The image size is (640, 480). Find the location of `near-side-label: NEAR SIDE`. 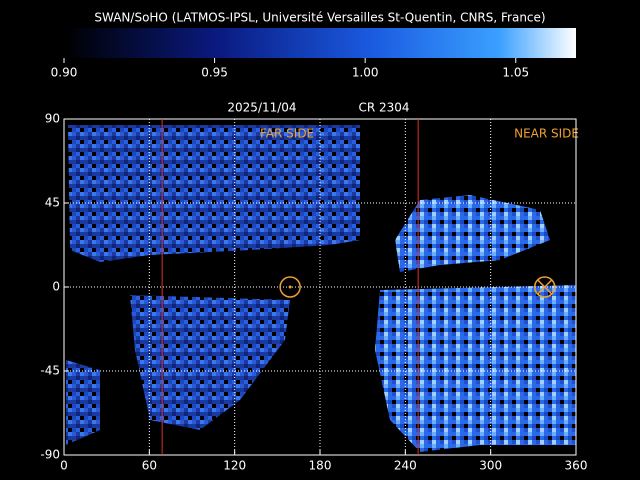

near-side-label: NEAR SIDE is located at coordinates (546, 134).